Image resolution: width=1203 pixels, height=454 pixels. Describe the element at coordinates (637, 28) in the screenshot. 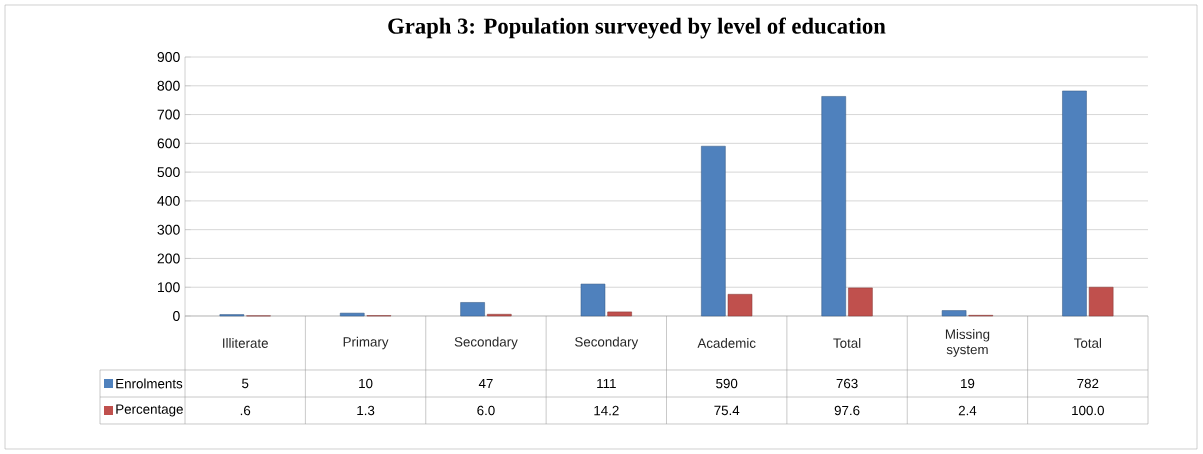

I see `chart-title: Graph 3: Population surveyed by level of education` at that location.